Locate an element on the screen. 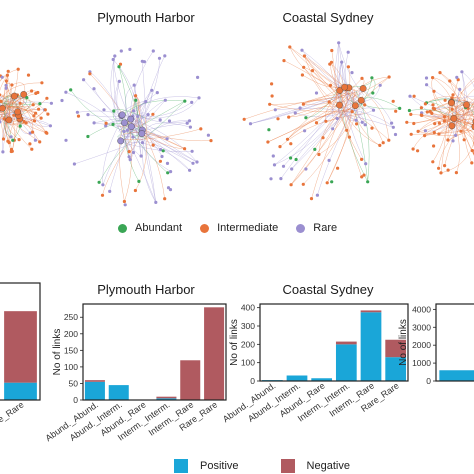  x-tick-label: Rare_Rare is located at coordinates (13, 415).